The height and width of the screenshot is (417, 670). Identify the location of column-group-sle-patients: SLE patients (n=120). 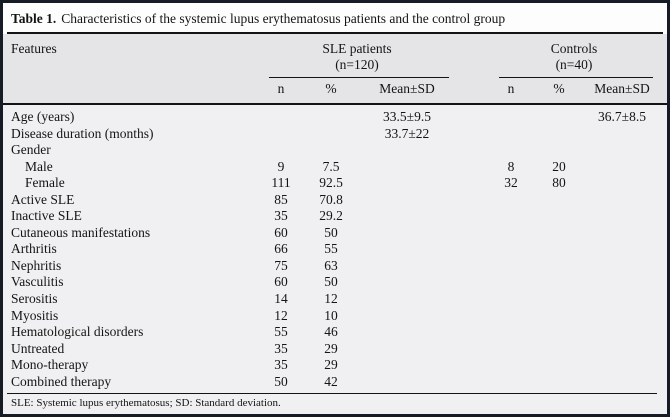
(357, 57).